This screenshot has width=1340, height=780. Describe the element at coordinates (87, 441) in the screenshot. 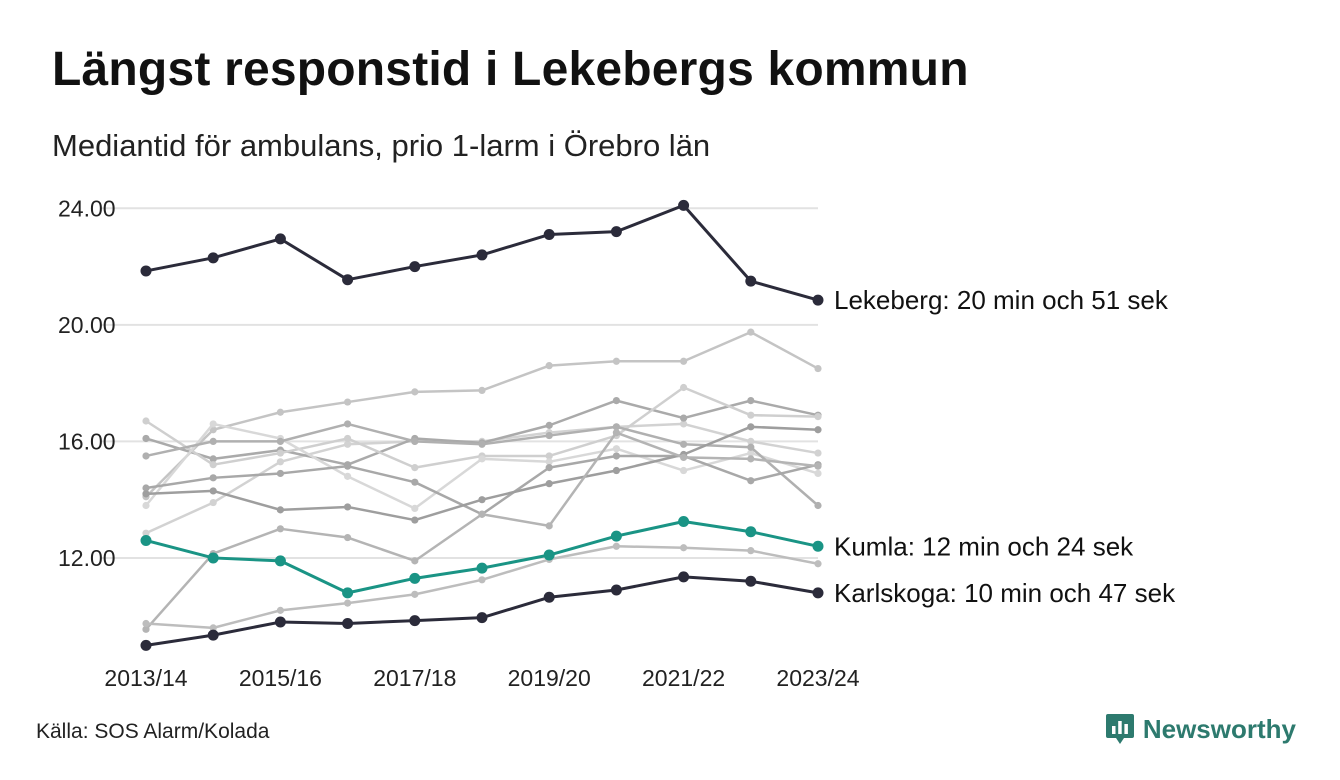

I see `y-tick-label: 16.00` at that location.